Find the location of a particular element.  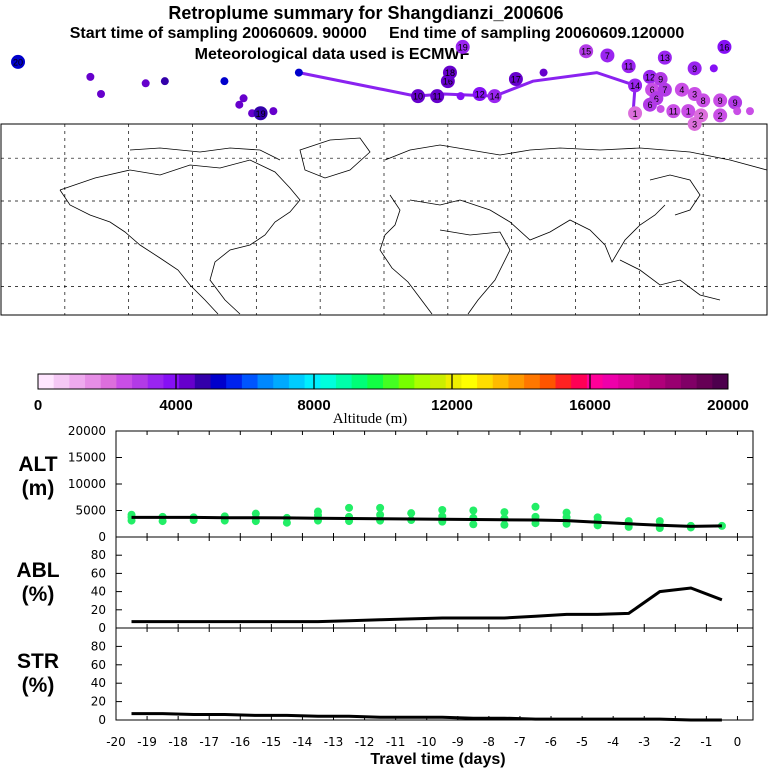

x-tick-label: -19 is located at coordinates (147, 742).